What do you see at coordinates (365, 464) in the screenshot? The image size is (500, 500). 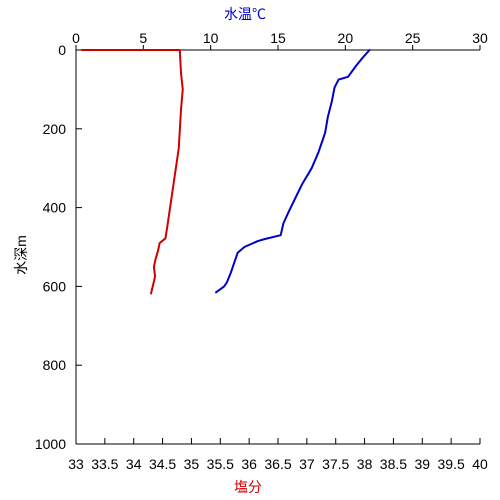 I see `bottom-tick-label: 38` at bounding box center [365, 464].